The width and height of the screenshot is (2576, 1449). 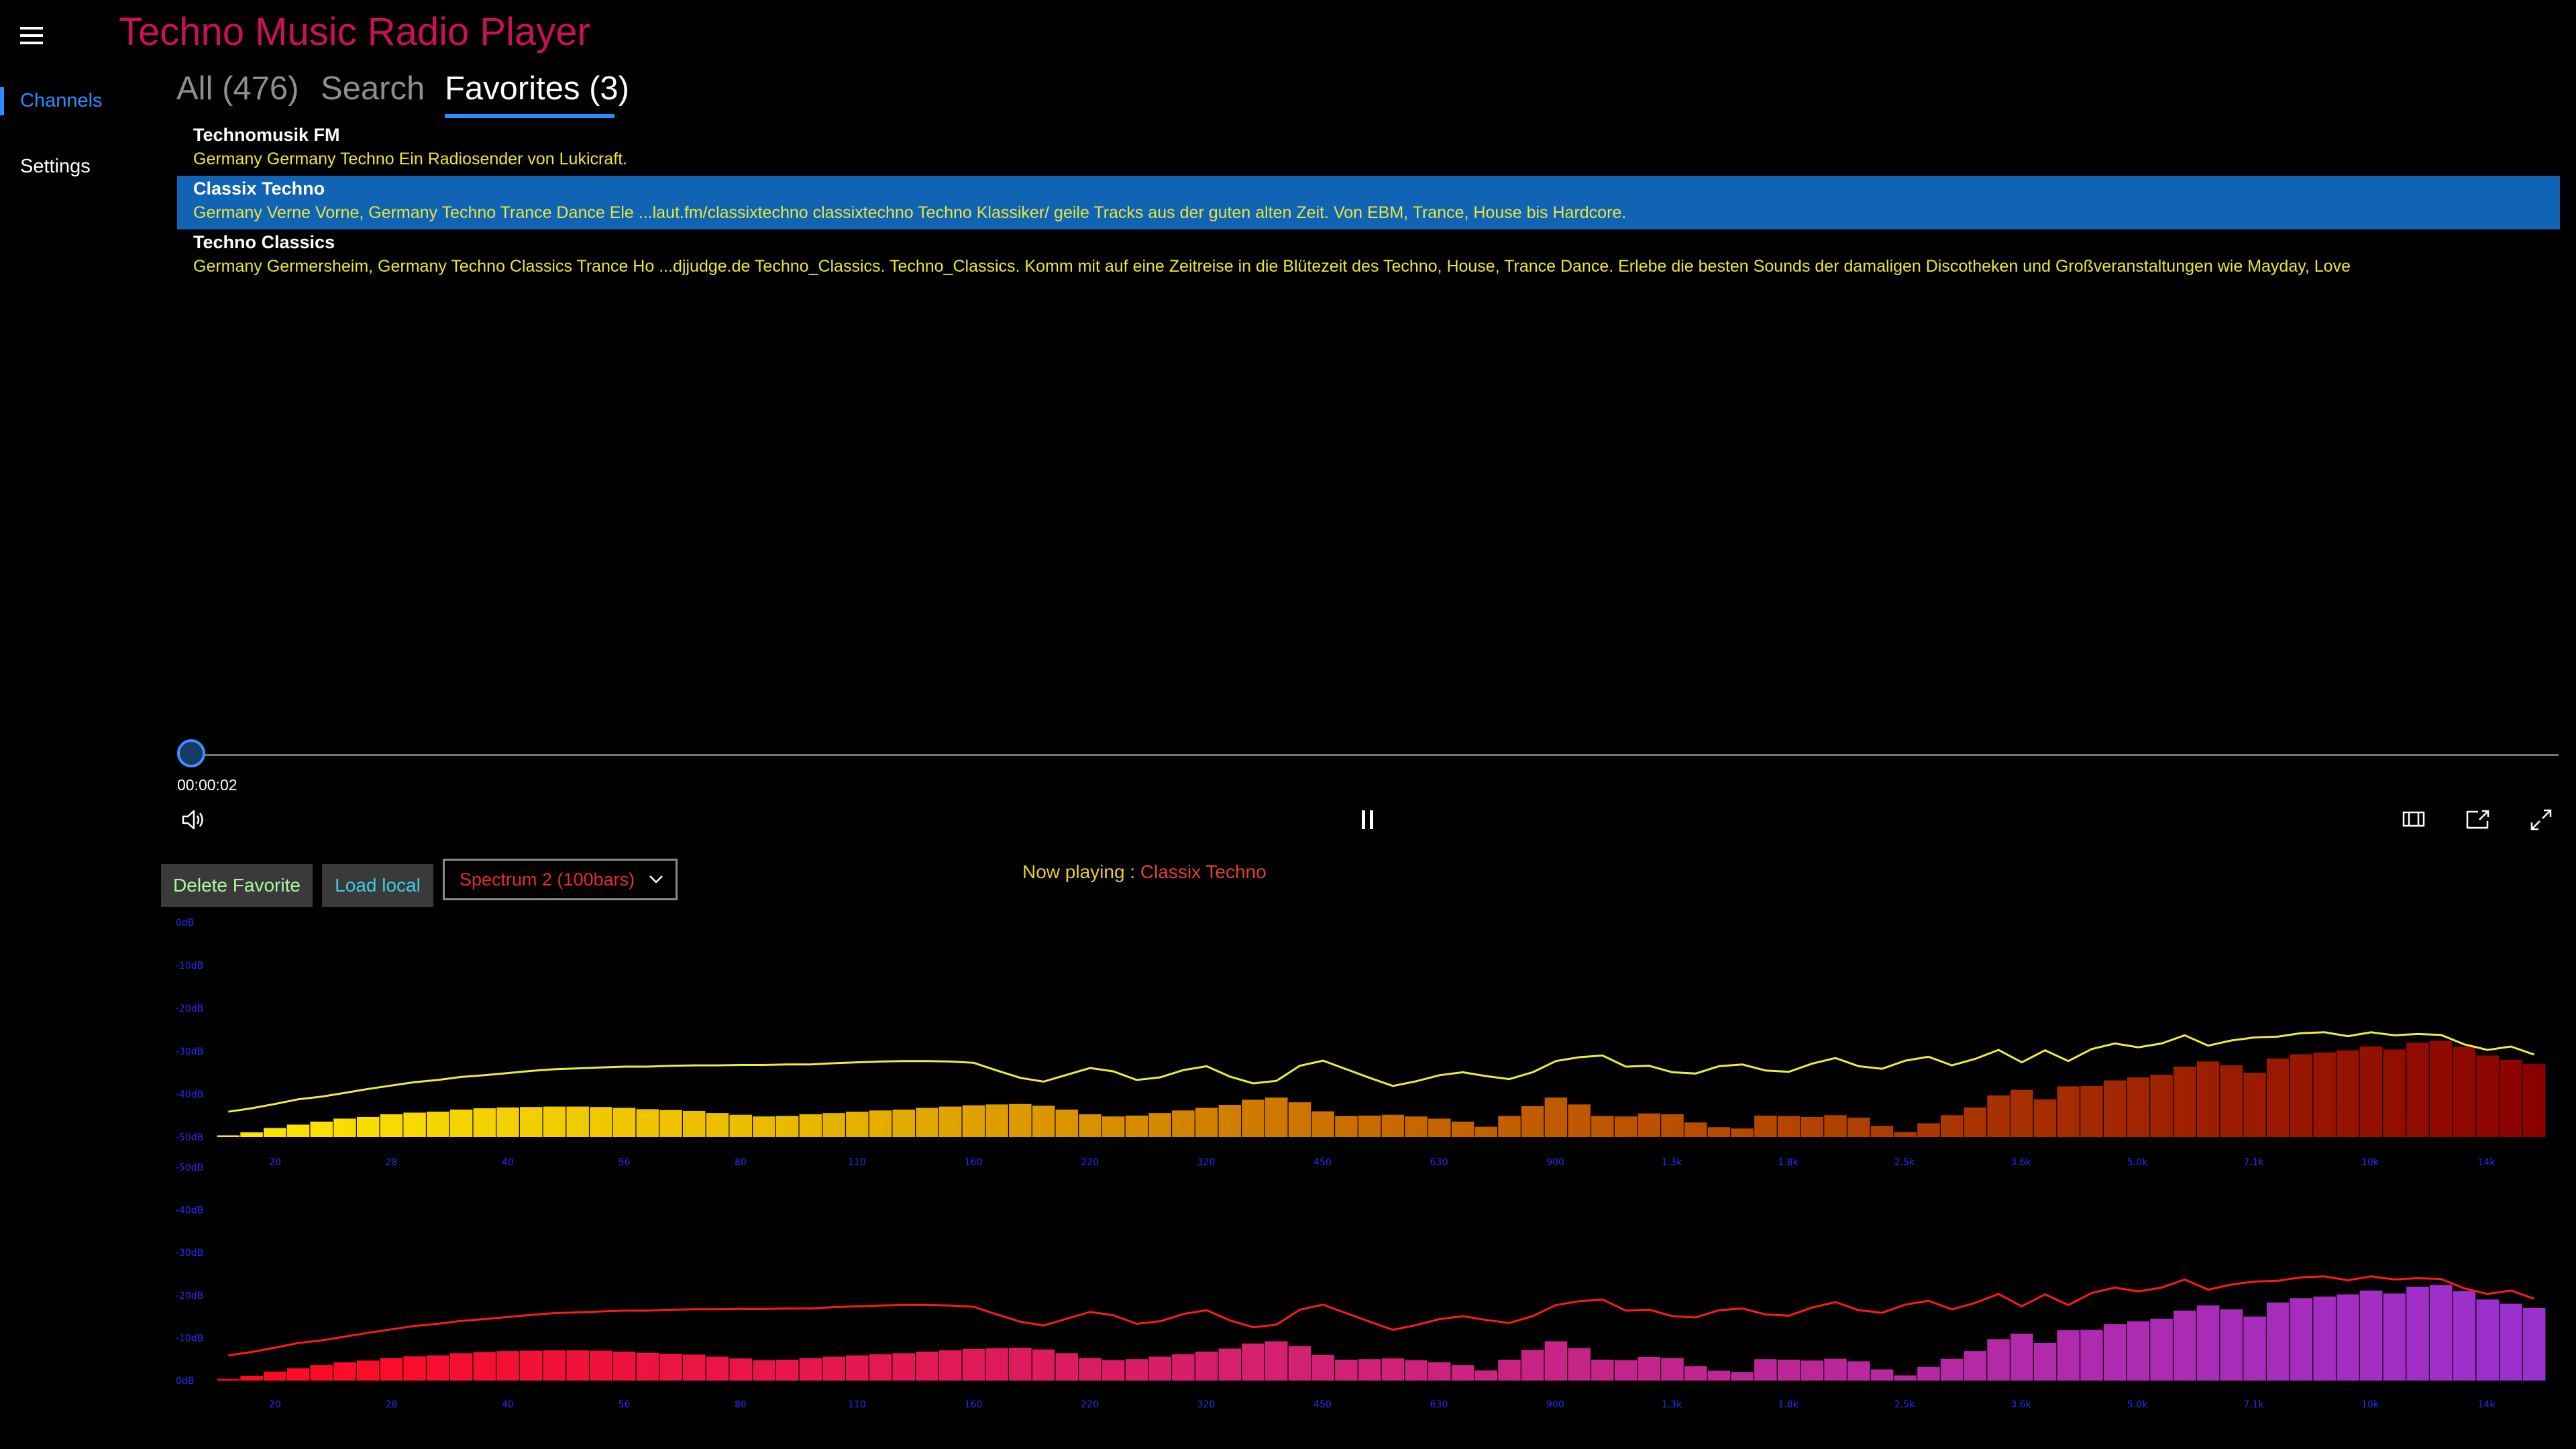 What do you see at coordinates (1788, 1404) in the screenshot?
I see `bottom-x-tick-label: 1.8k` at bounding box center [1788, 1404].